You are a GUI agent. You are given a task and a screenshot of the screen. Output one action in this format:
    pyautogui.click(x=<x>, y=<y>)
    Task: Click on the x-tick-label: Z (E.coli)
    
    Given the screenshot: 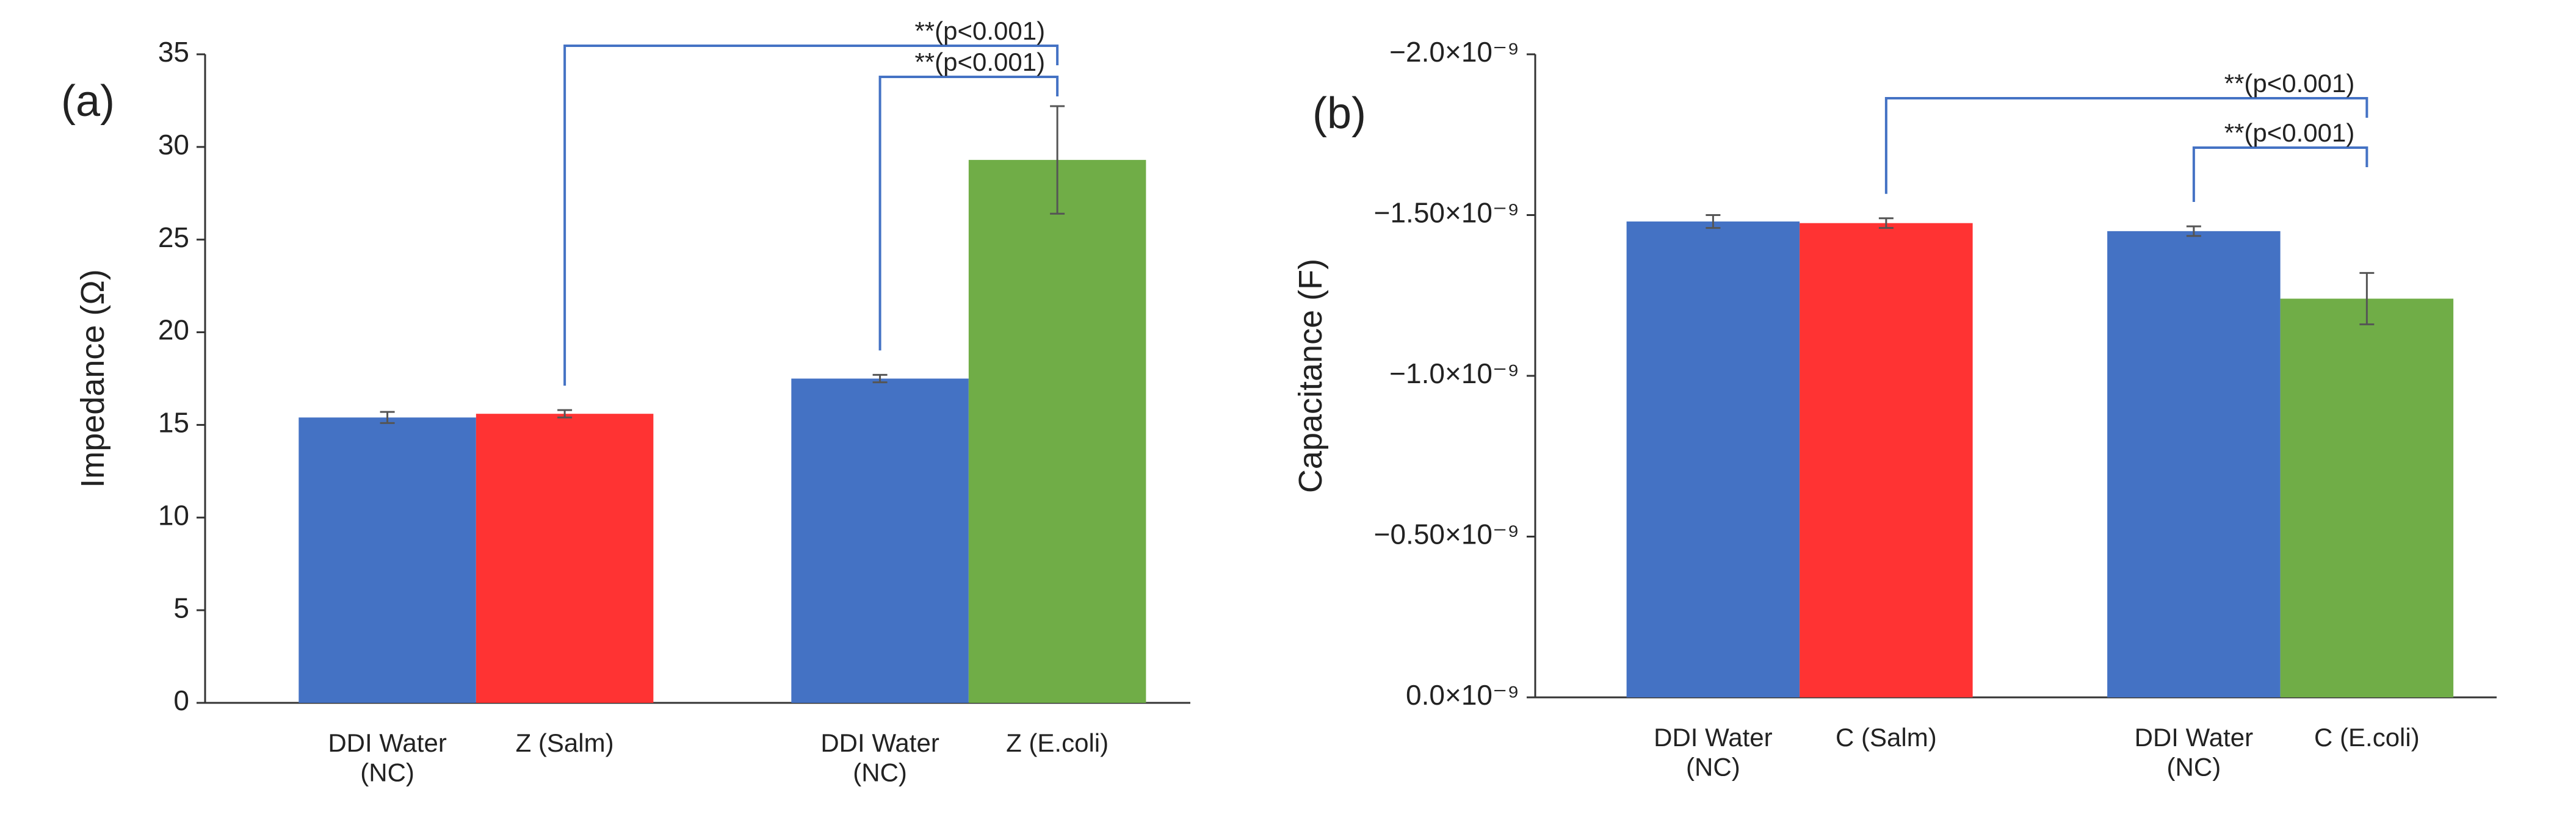 What is the action you would take?
    pyautogui.click(x=1057, y=743)
    